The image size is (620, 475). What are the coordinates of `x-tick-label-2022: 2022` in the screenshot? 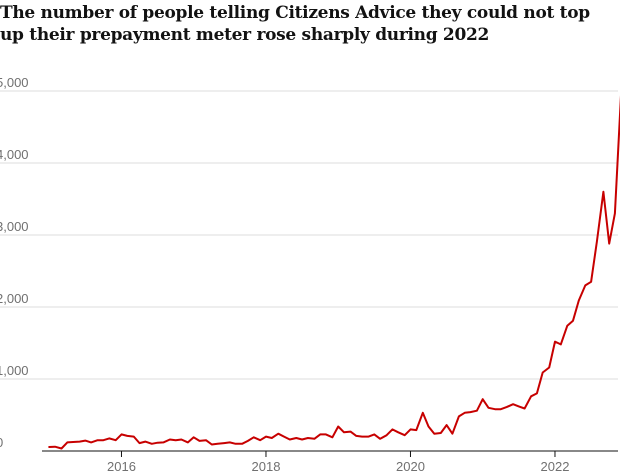 It's located at (555, 466).